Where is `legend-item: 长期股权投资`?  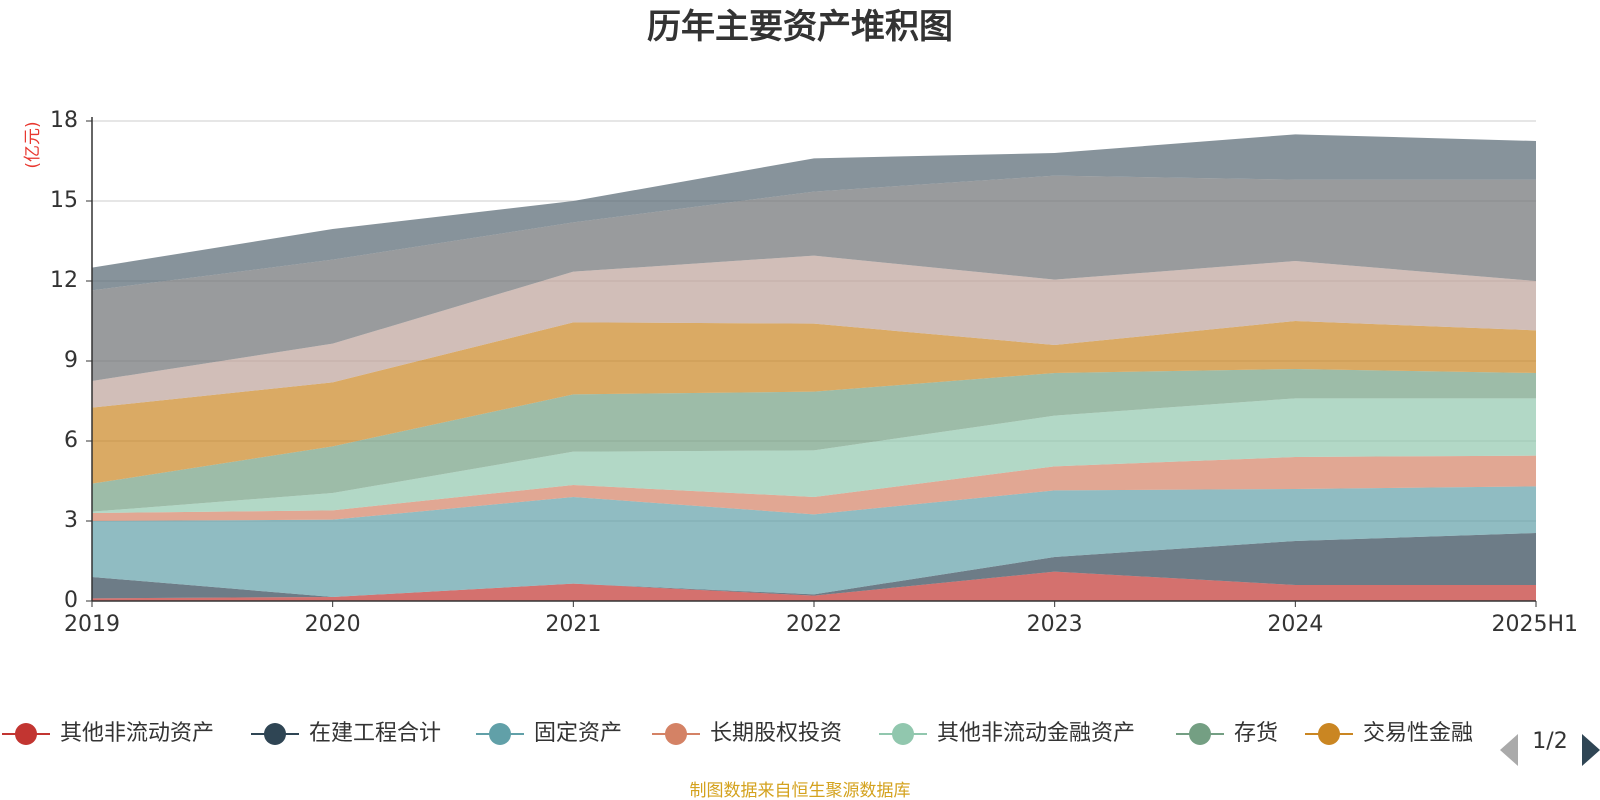 legend-item: 长期股权投资 is located at coordinates (747, 733).